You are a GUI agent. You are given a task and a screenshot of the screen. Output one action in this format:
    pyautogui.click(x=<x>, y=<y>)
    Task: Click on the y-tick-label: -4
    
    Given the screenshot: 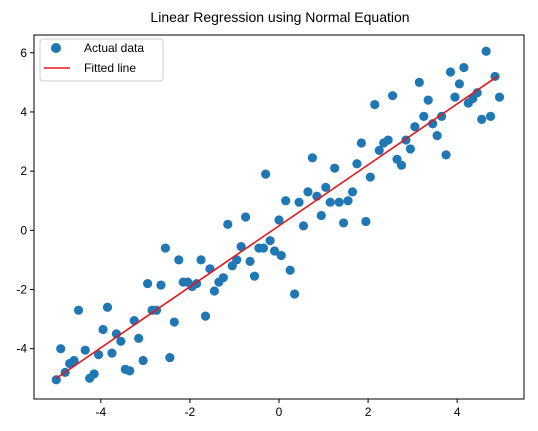 What is the action you would take?
    pyautogui.click(x=21, y=349)
    